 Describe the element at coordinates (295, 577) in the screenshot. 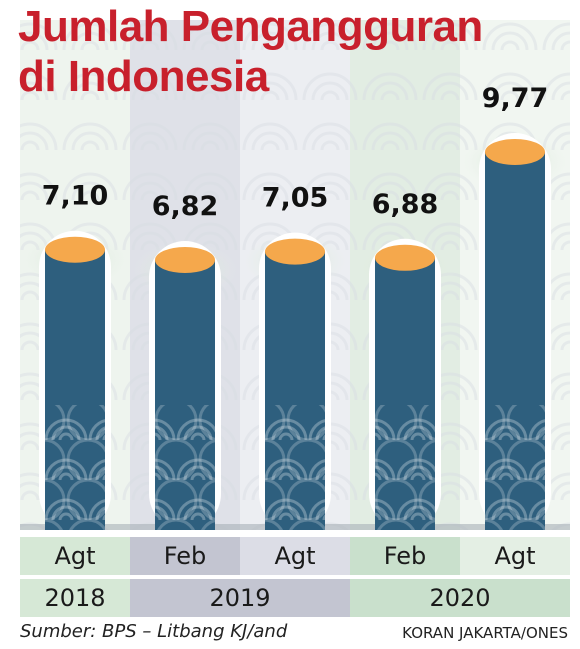

I see `x-axis-table: Agt Feb Agt Feb Agt 2018 2019 2020` at that location.